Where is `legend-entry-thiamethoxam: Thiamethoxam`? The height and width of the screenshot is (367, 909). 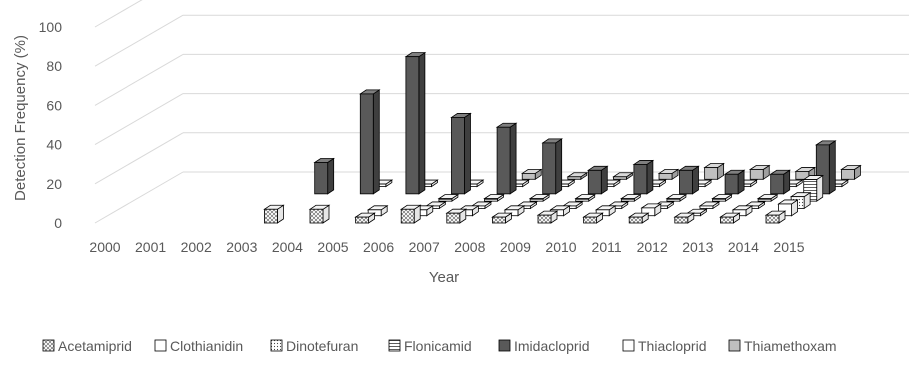 legend-entry-thiamethoxam: Thiamethoxam is located at coordinates (782, 346).